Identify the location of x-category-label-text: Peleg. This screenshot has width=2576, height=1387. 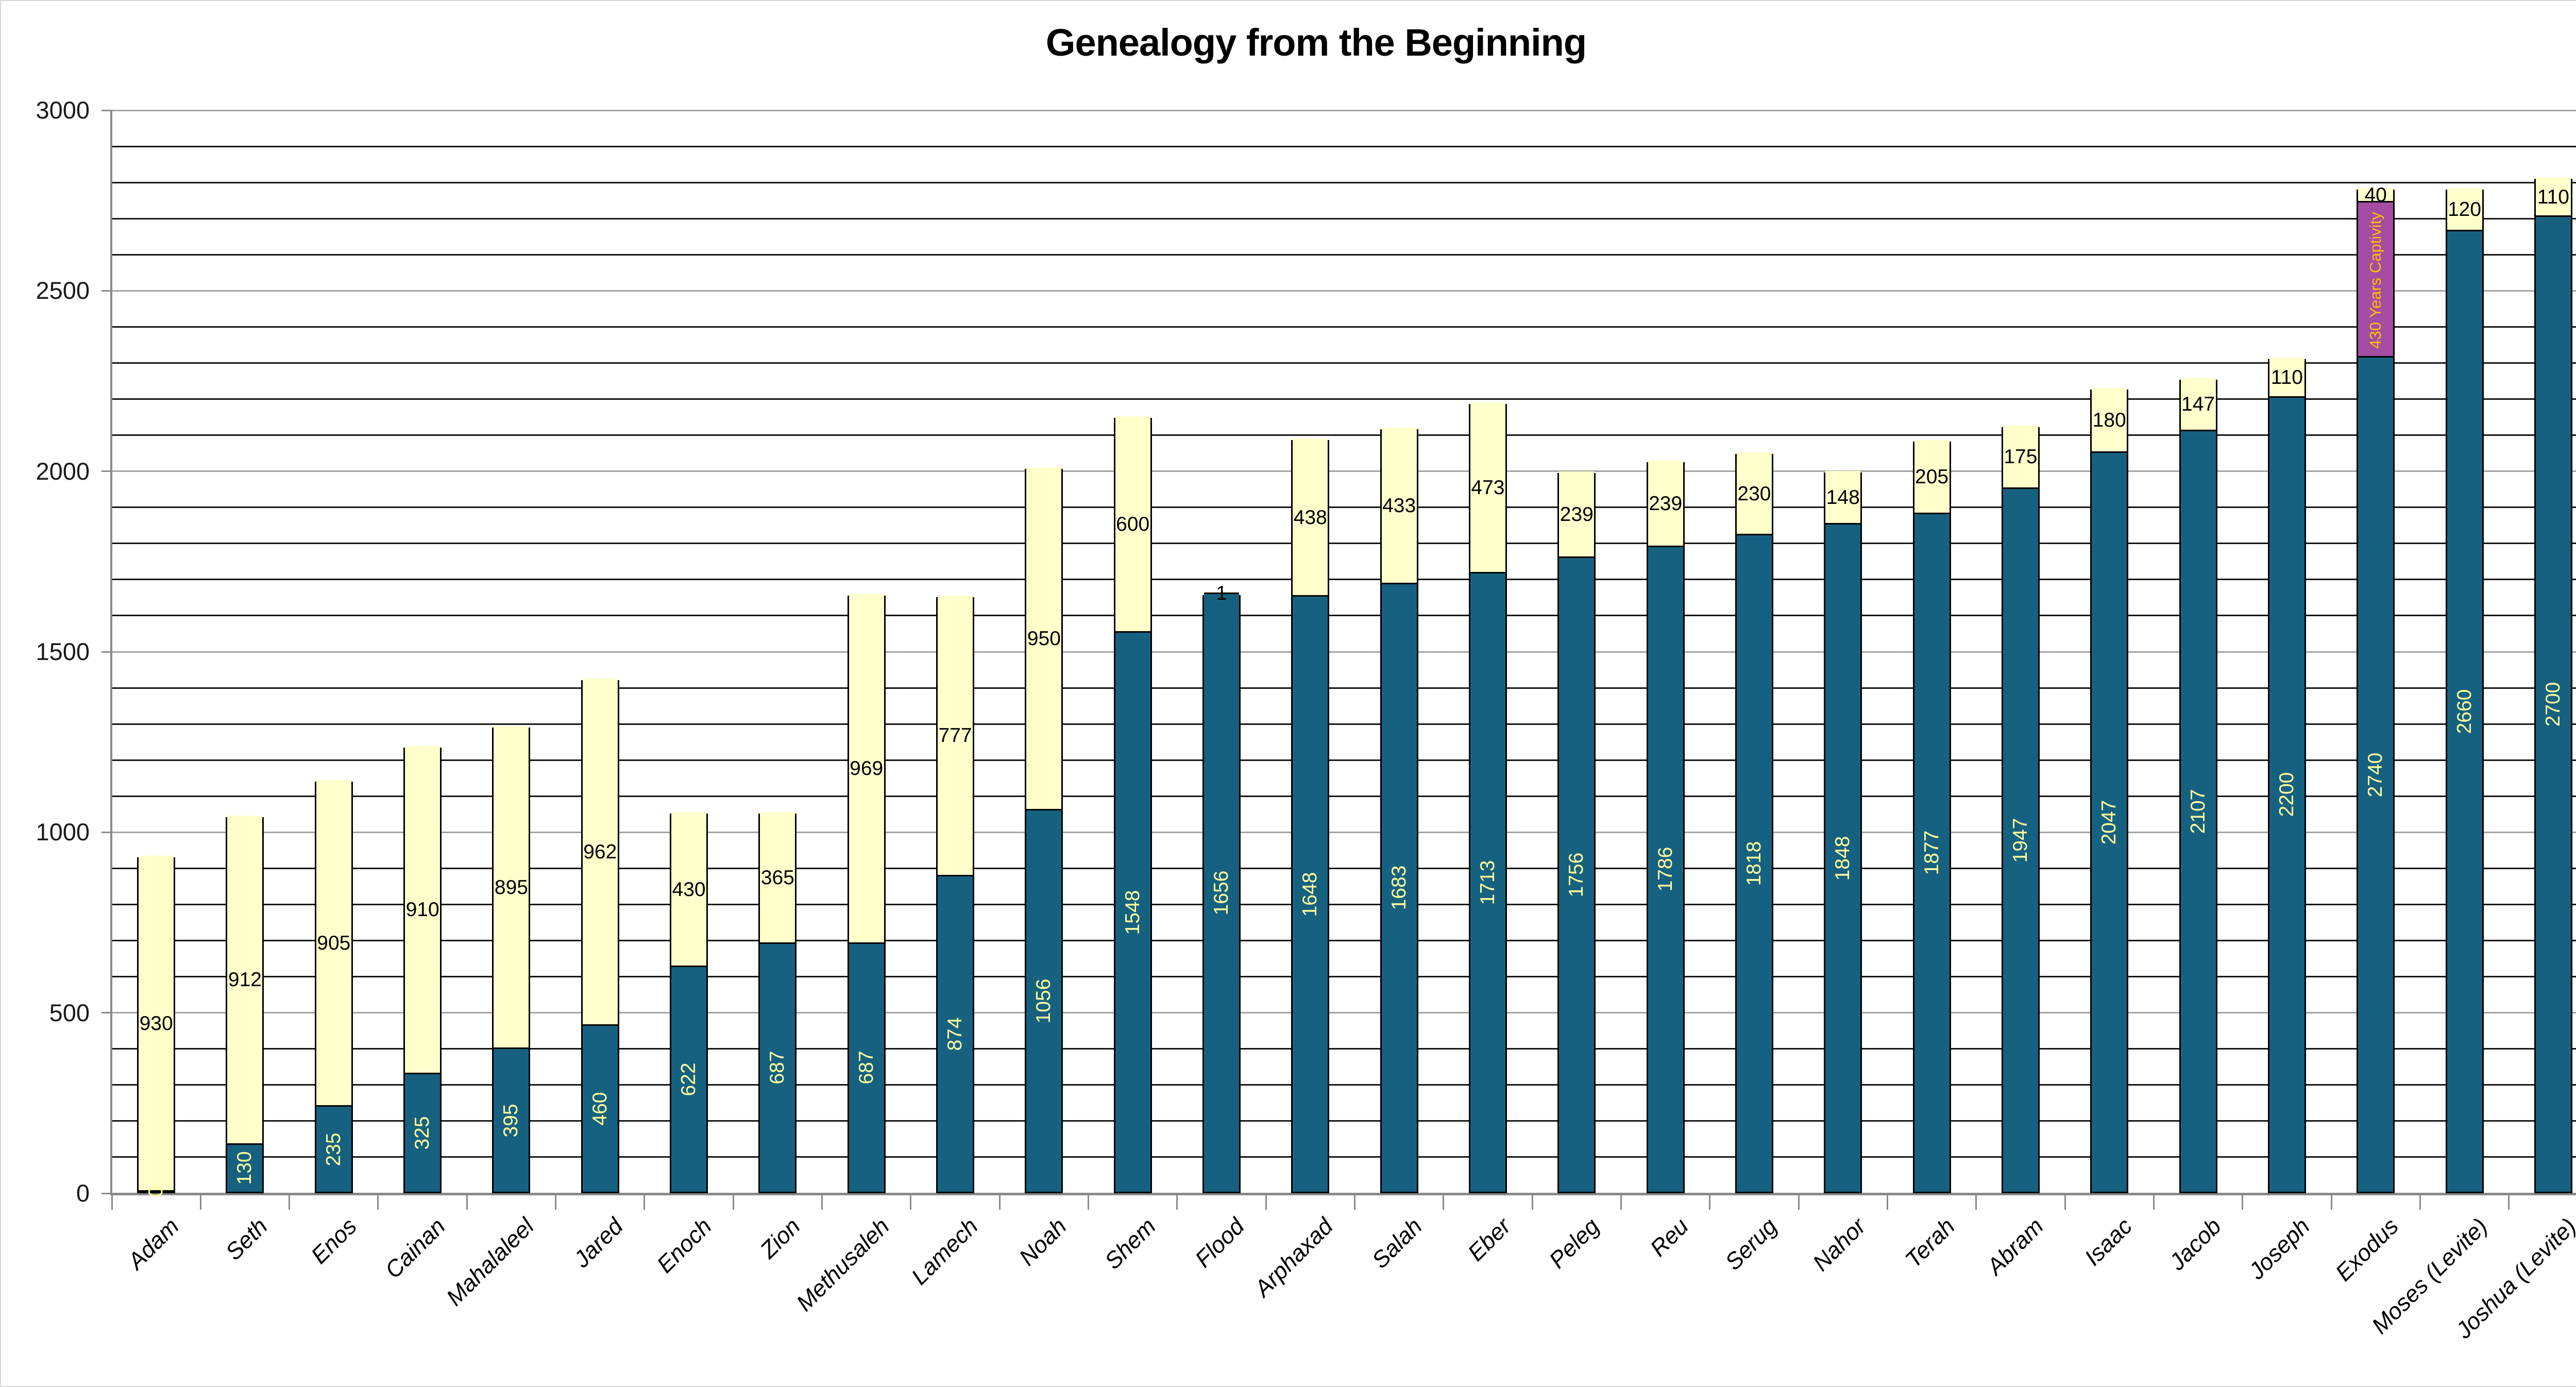
(1574, 1243).